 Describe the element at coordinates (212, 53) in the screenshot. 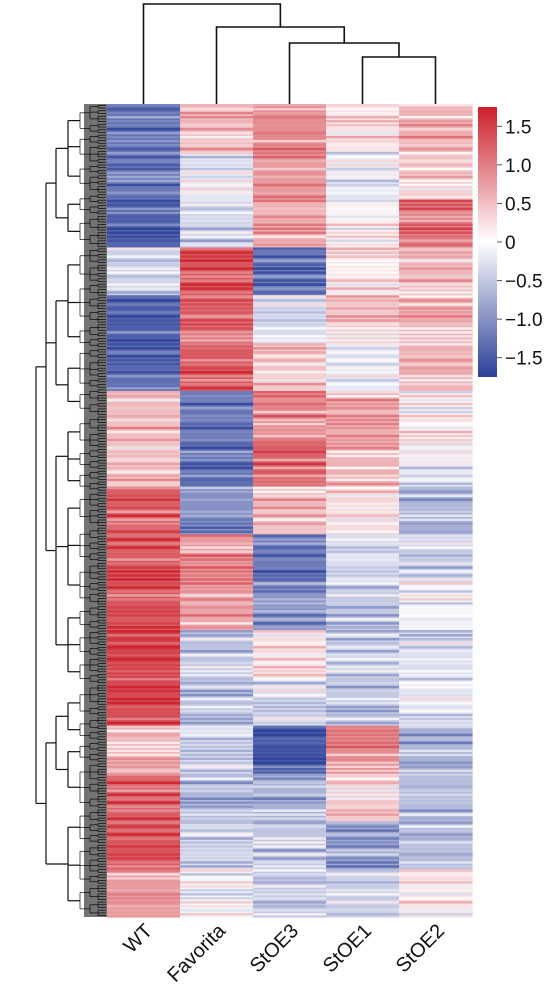

I see `dendrogram-branch` at that location.